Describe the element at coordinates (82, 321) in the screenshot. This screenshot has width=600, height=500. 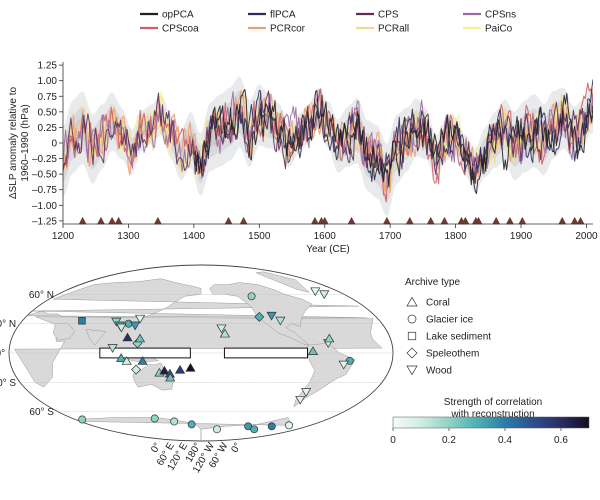
I see `proxy-site-square` at that location.